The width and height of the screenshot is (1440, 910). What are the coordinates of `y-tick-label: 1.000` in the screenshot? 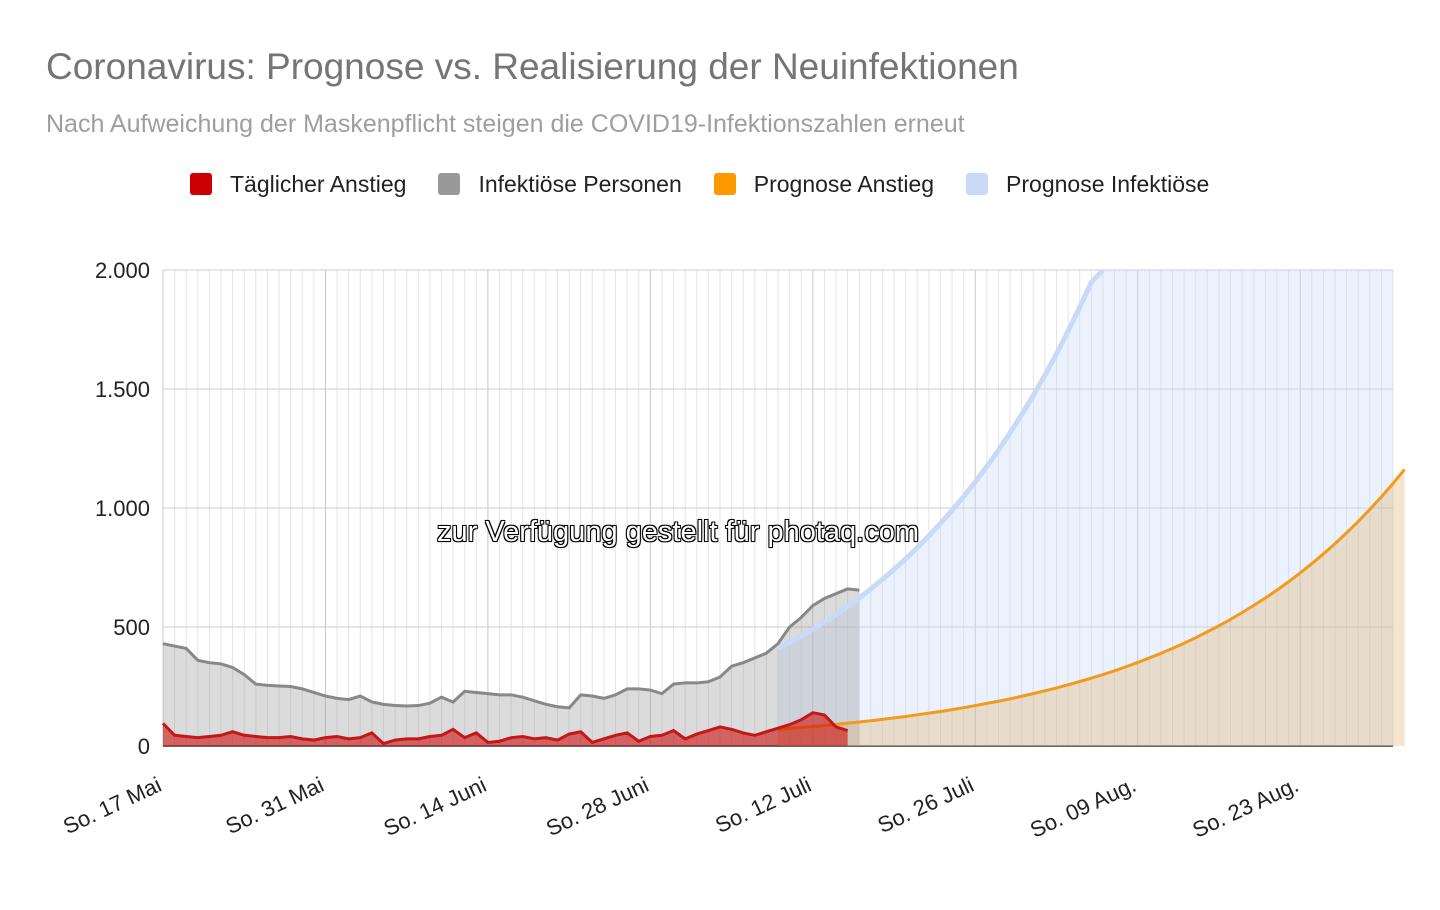 It's located at (122, 508).